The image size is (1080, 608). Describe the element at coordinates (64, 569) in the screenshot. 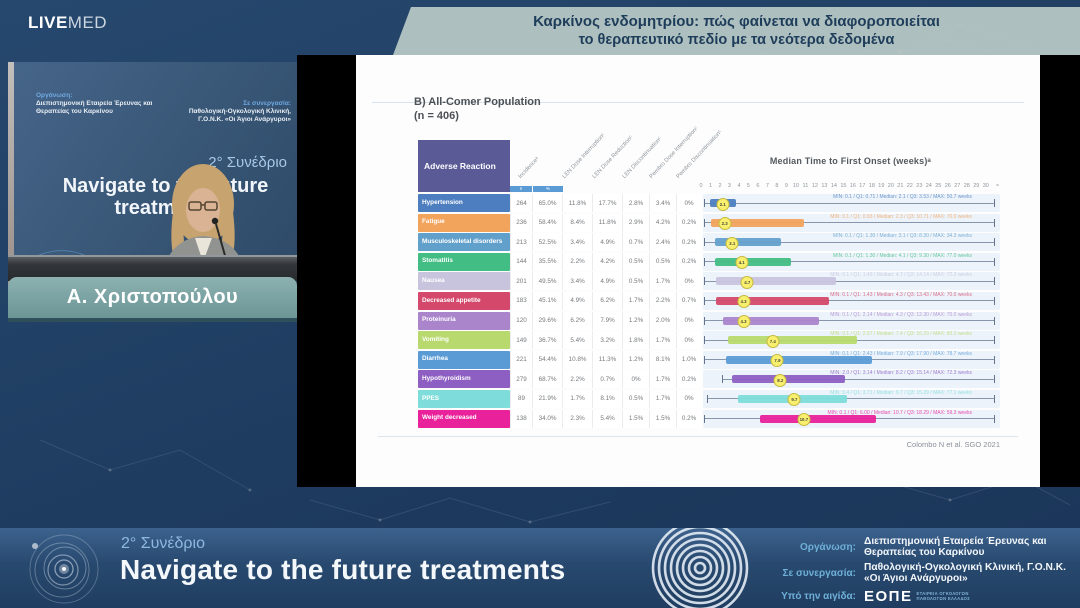

I see `spiral-light-decoration` at that location.